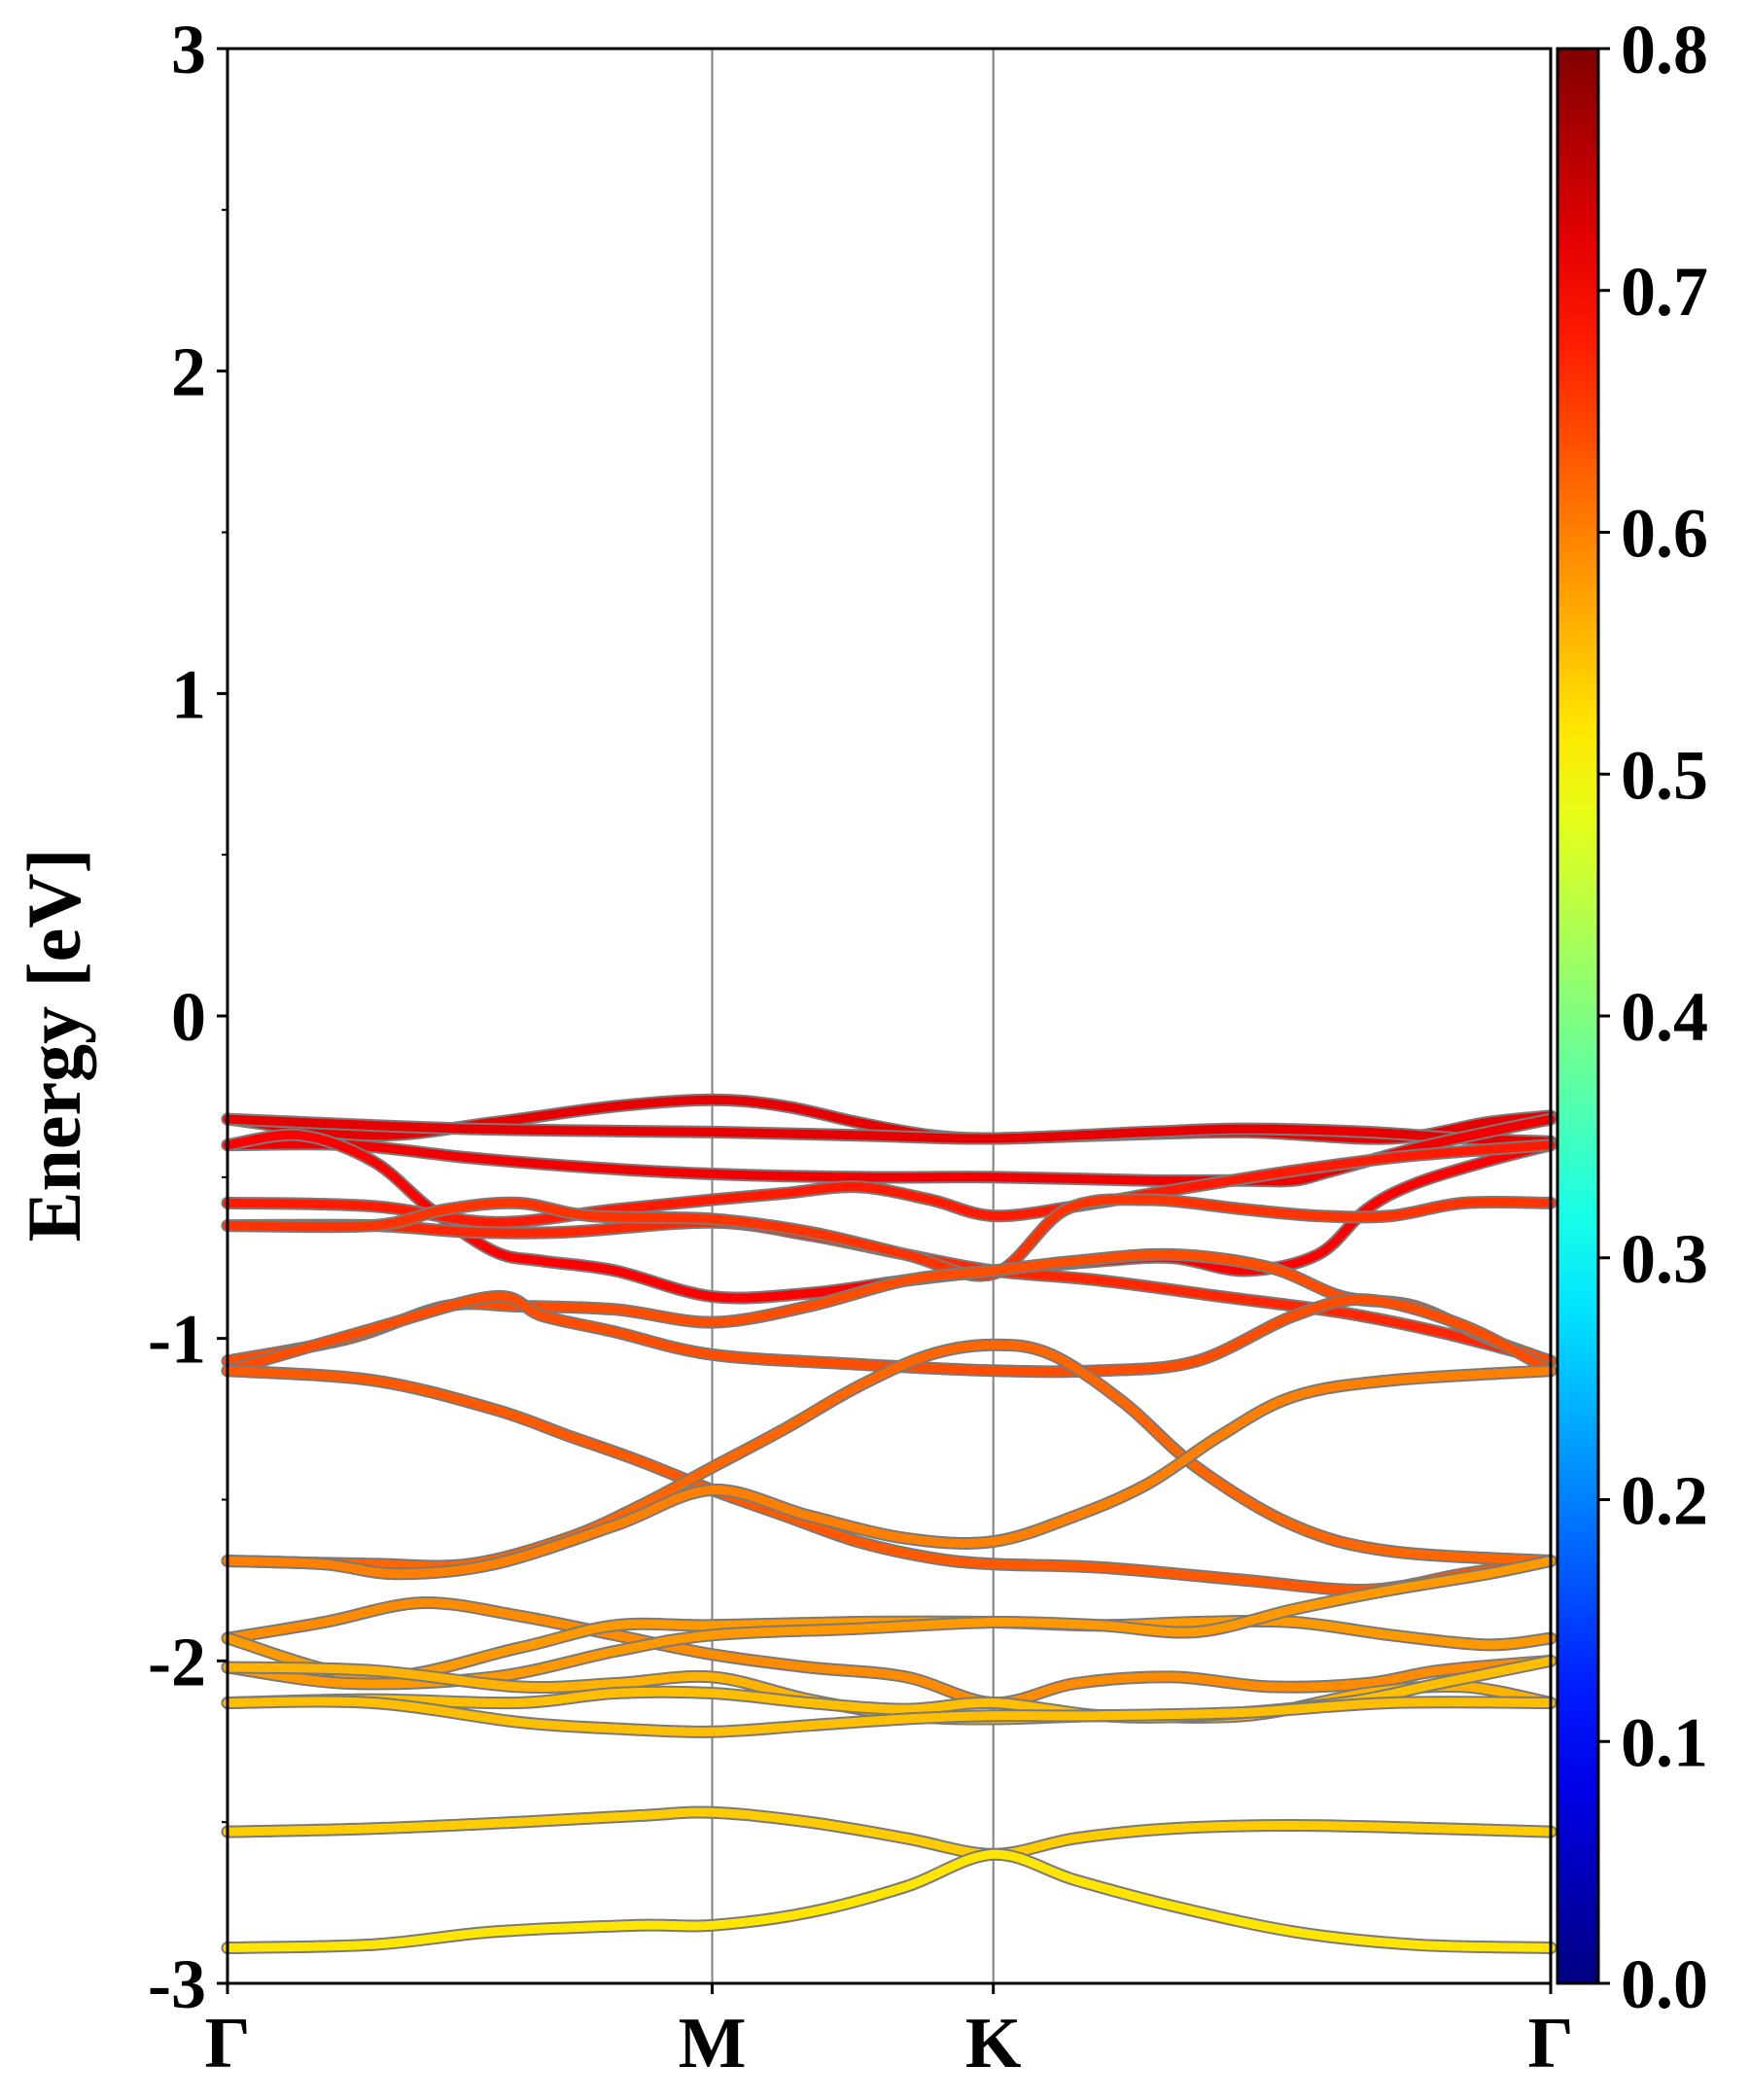  I want to click on y-axis-label: Energy [eV], so click(54, 1045).